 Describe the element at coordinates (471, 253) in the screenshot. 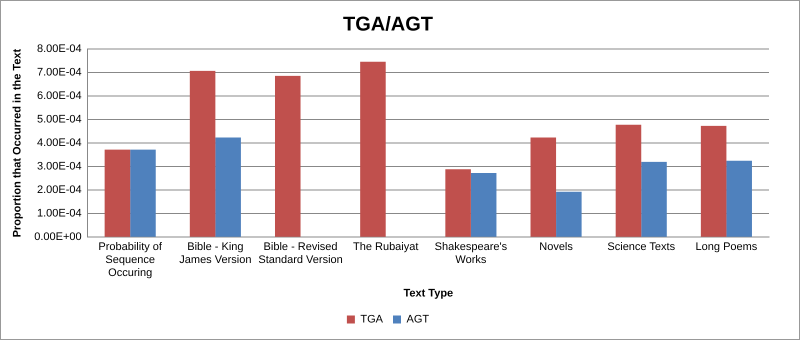

I see `x-tick-label: Shakespeare's Works` at that location.